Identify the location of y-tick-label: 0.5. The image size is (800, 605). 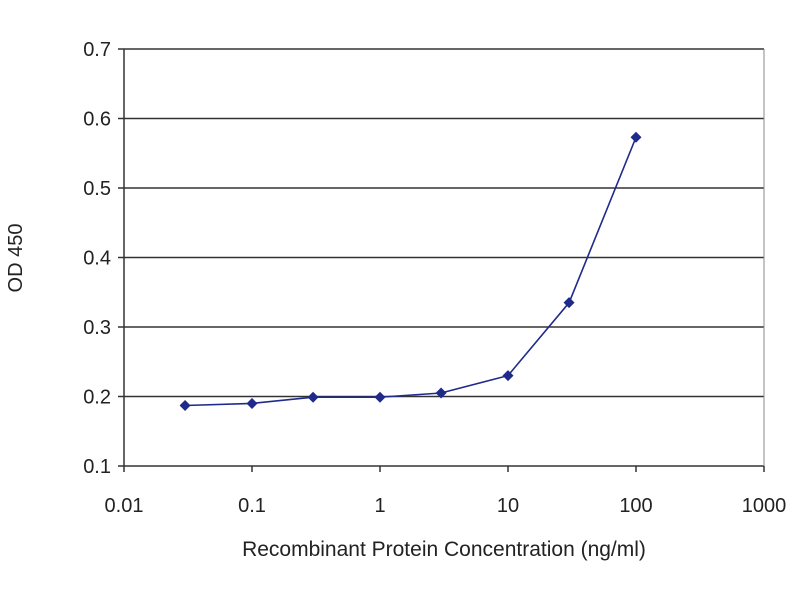
(97, 189).